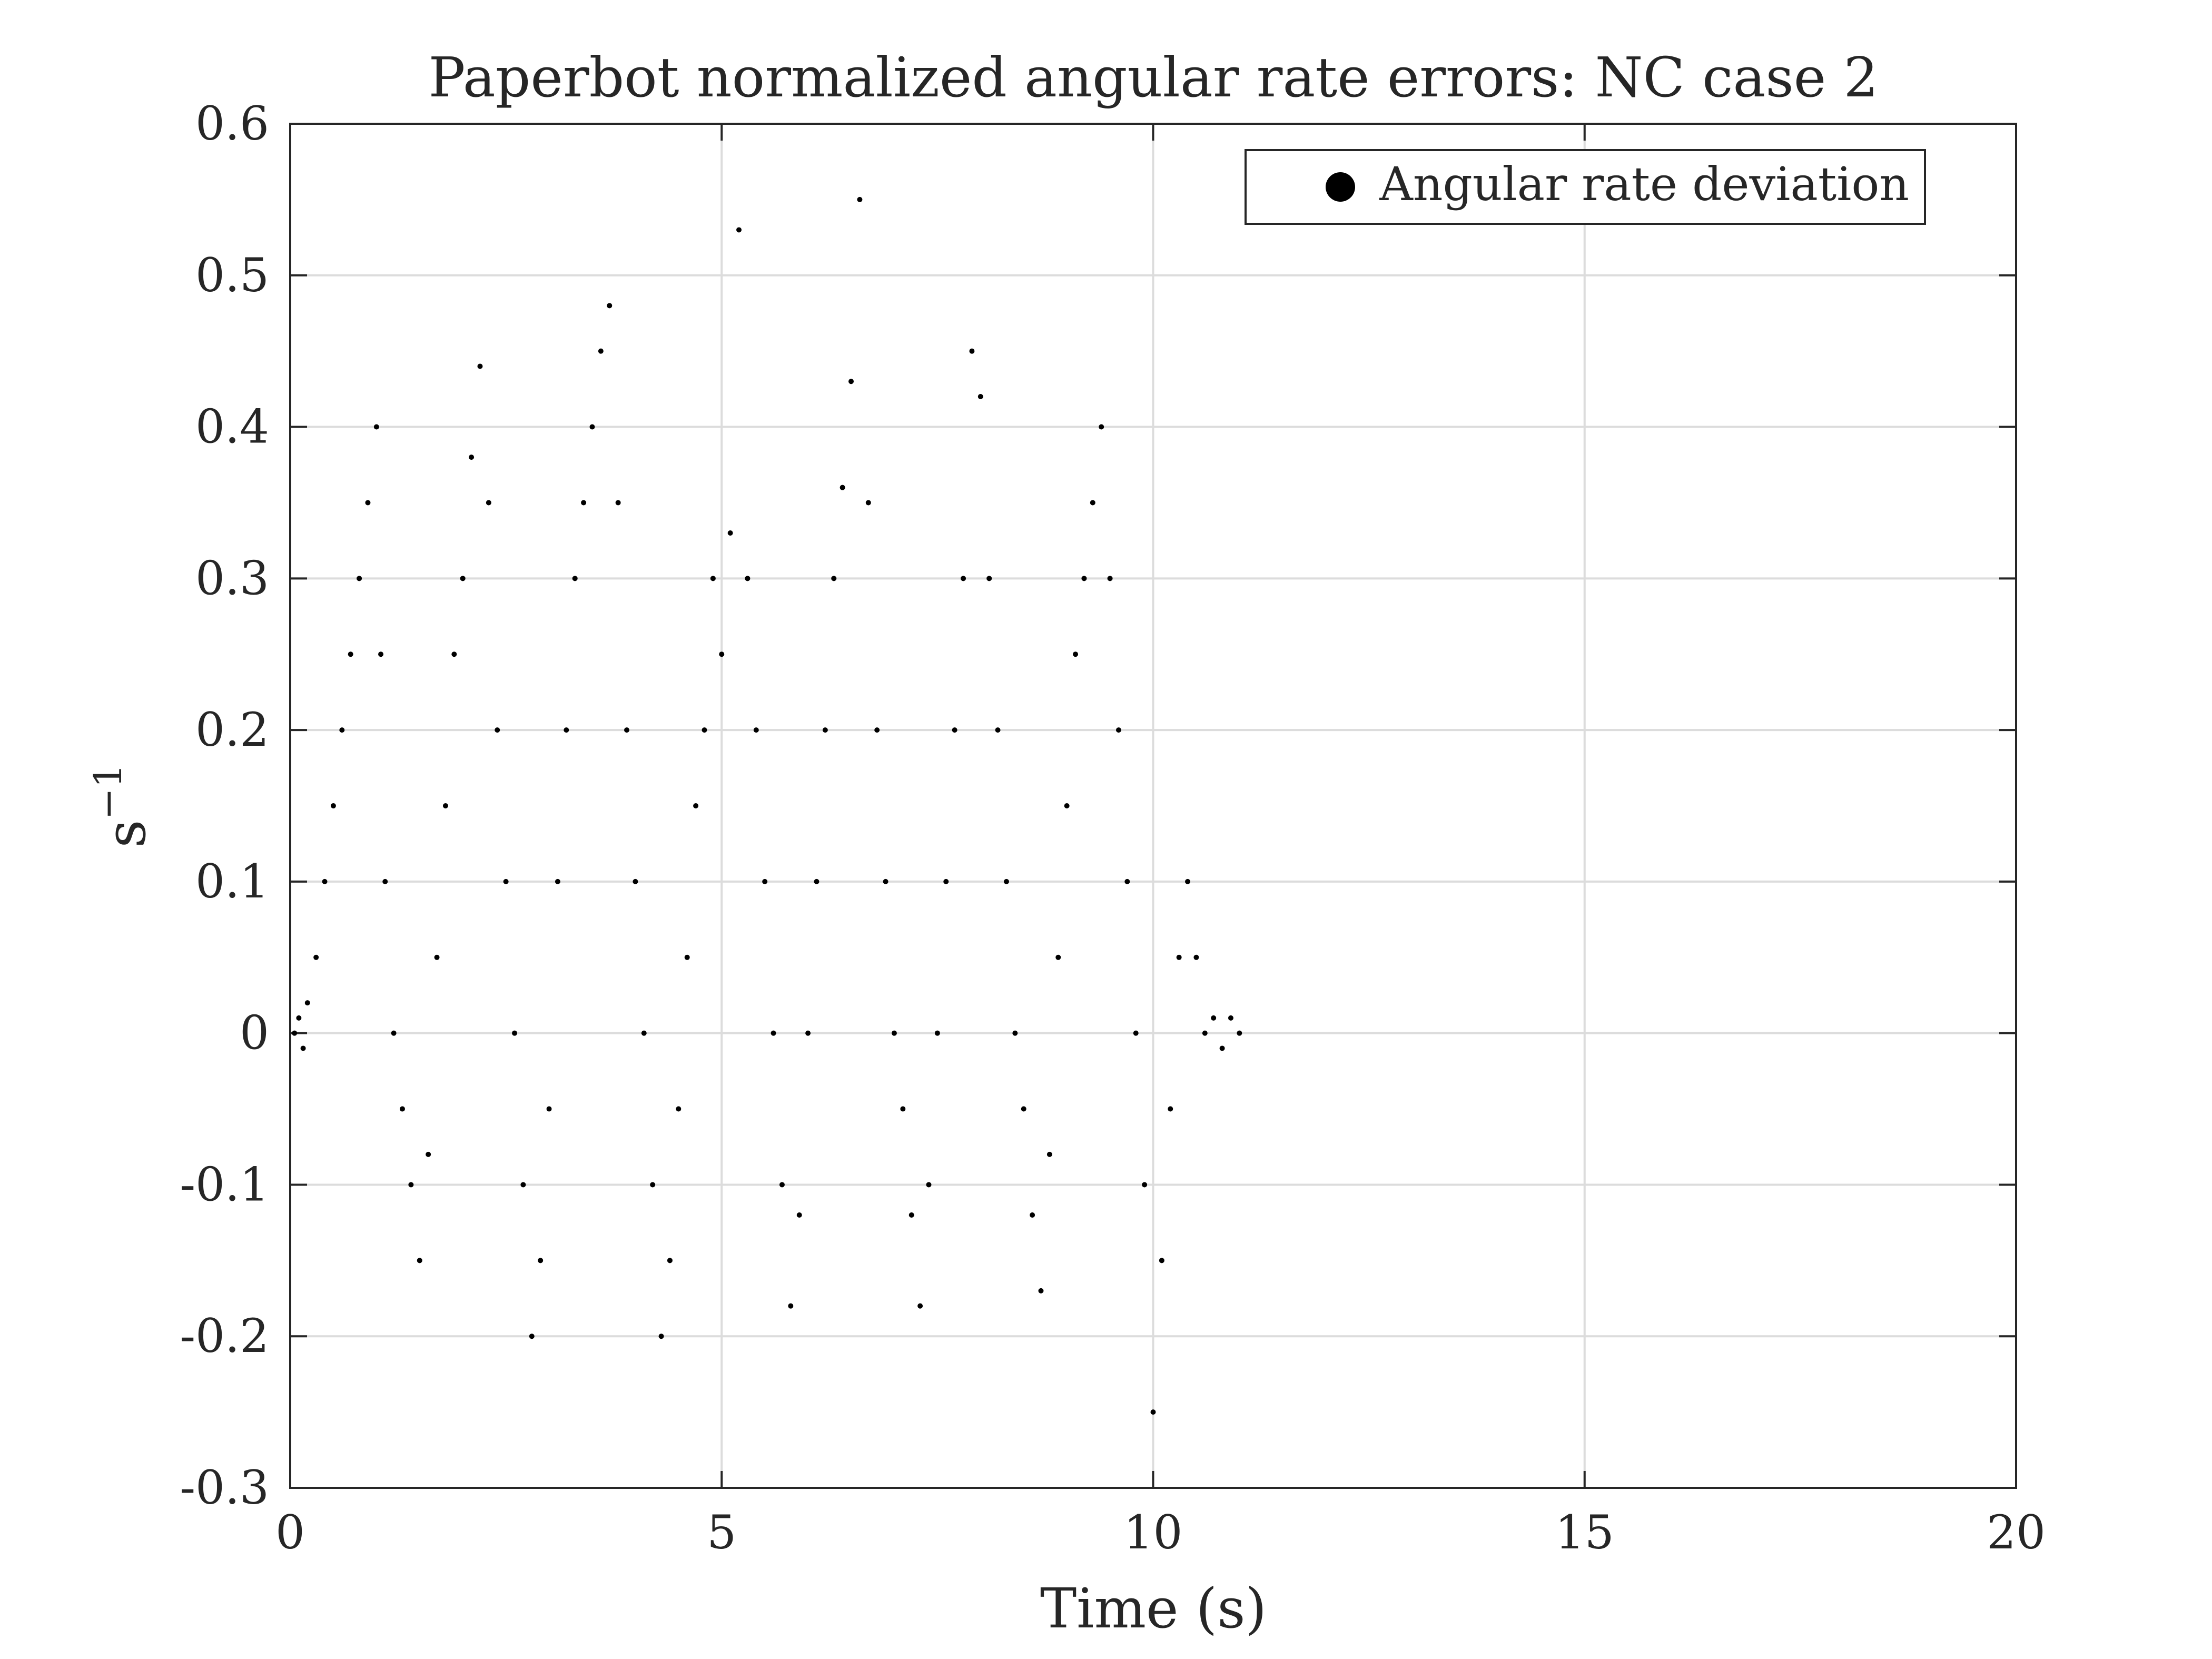 Image resolution: width=2212 pixels, height=1659 pixels. I want to click on y-tick-label: 0.2, so click(232, 730).